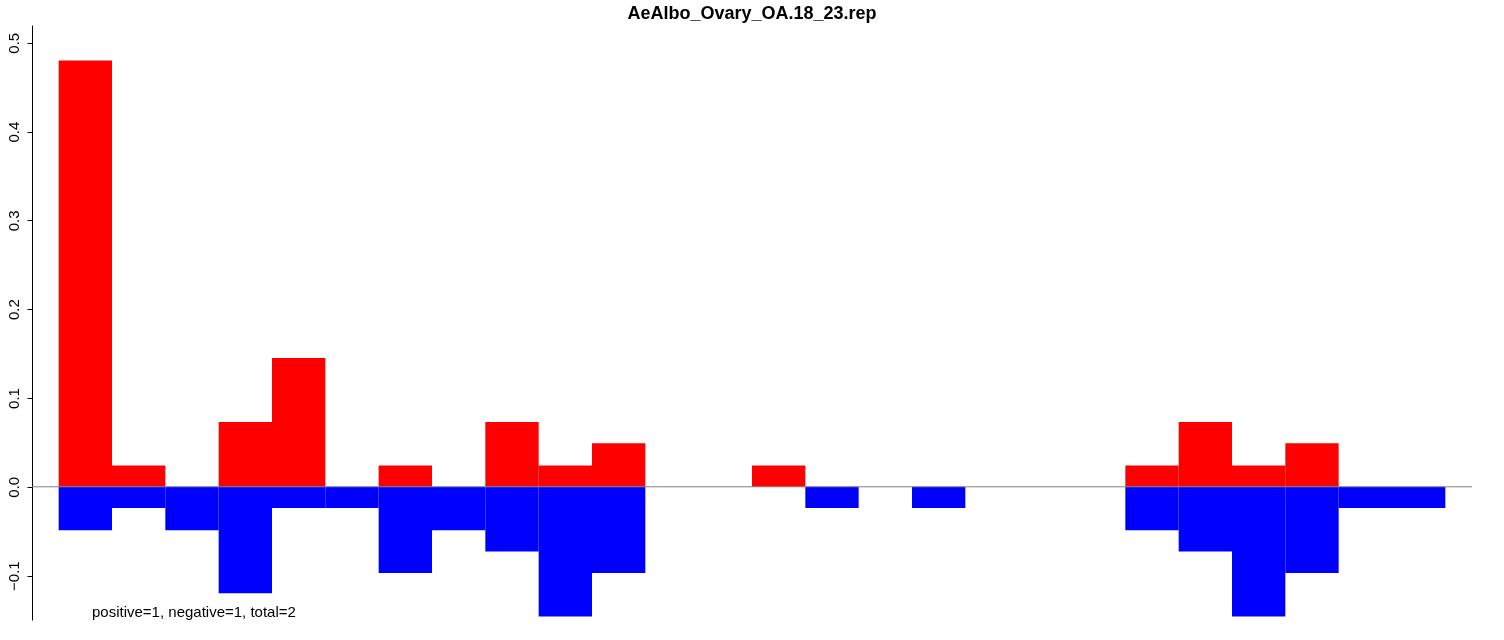 Image resolution: width=1504 pixels, height=640 pixels. I want to click on y-tick-label: 0.1, so click(13, 398).